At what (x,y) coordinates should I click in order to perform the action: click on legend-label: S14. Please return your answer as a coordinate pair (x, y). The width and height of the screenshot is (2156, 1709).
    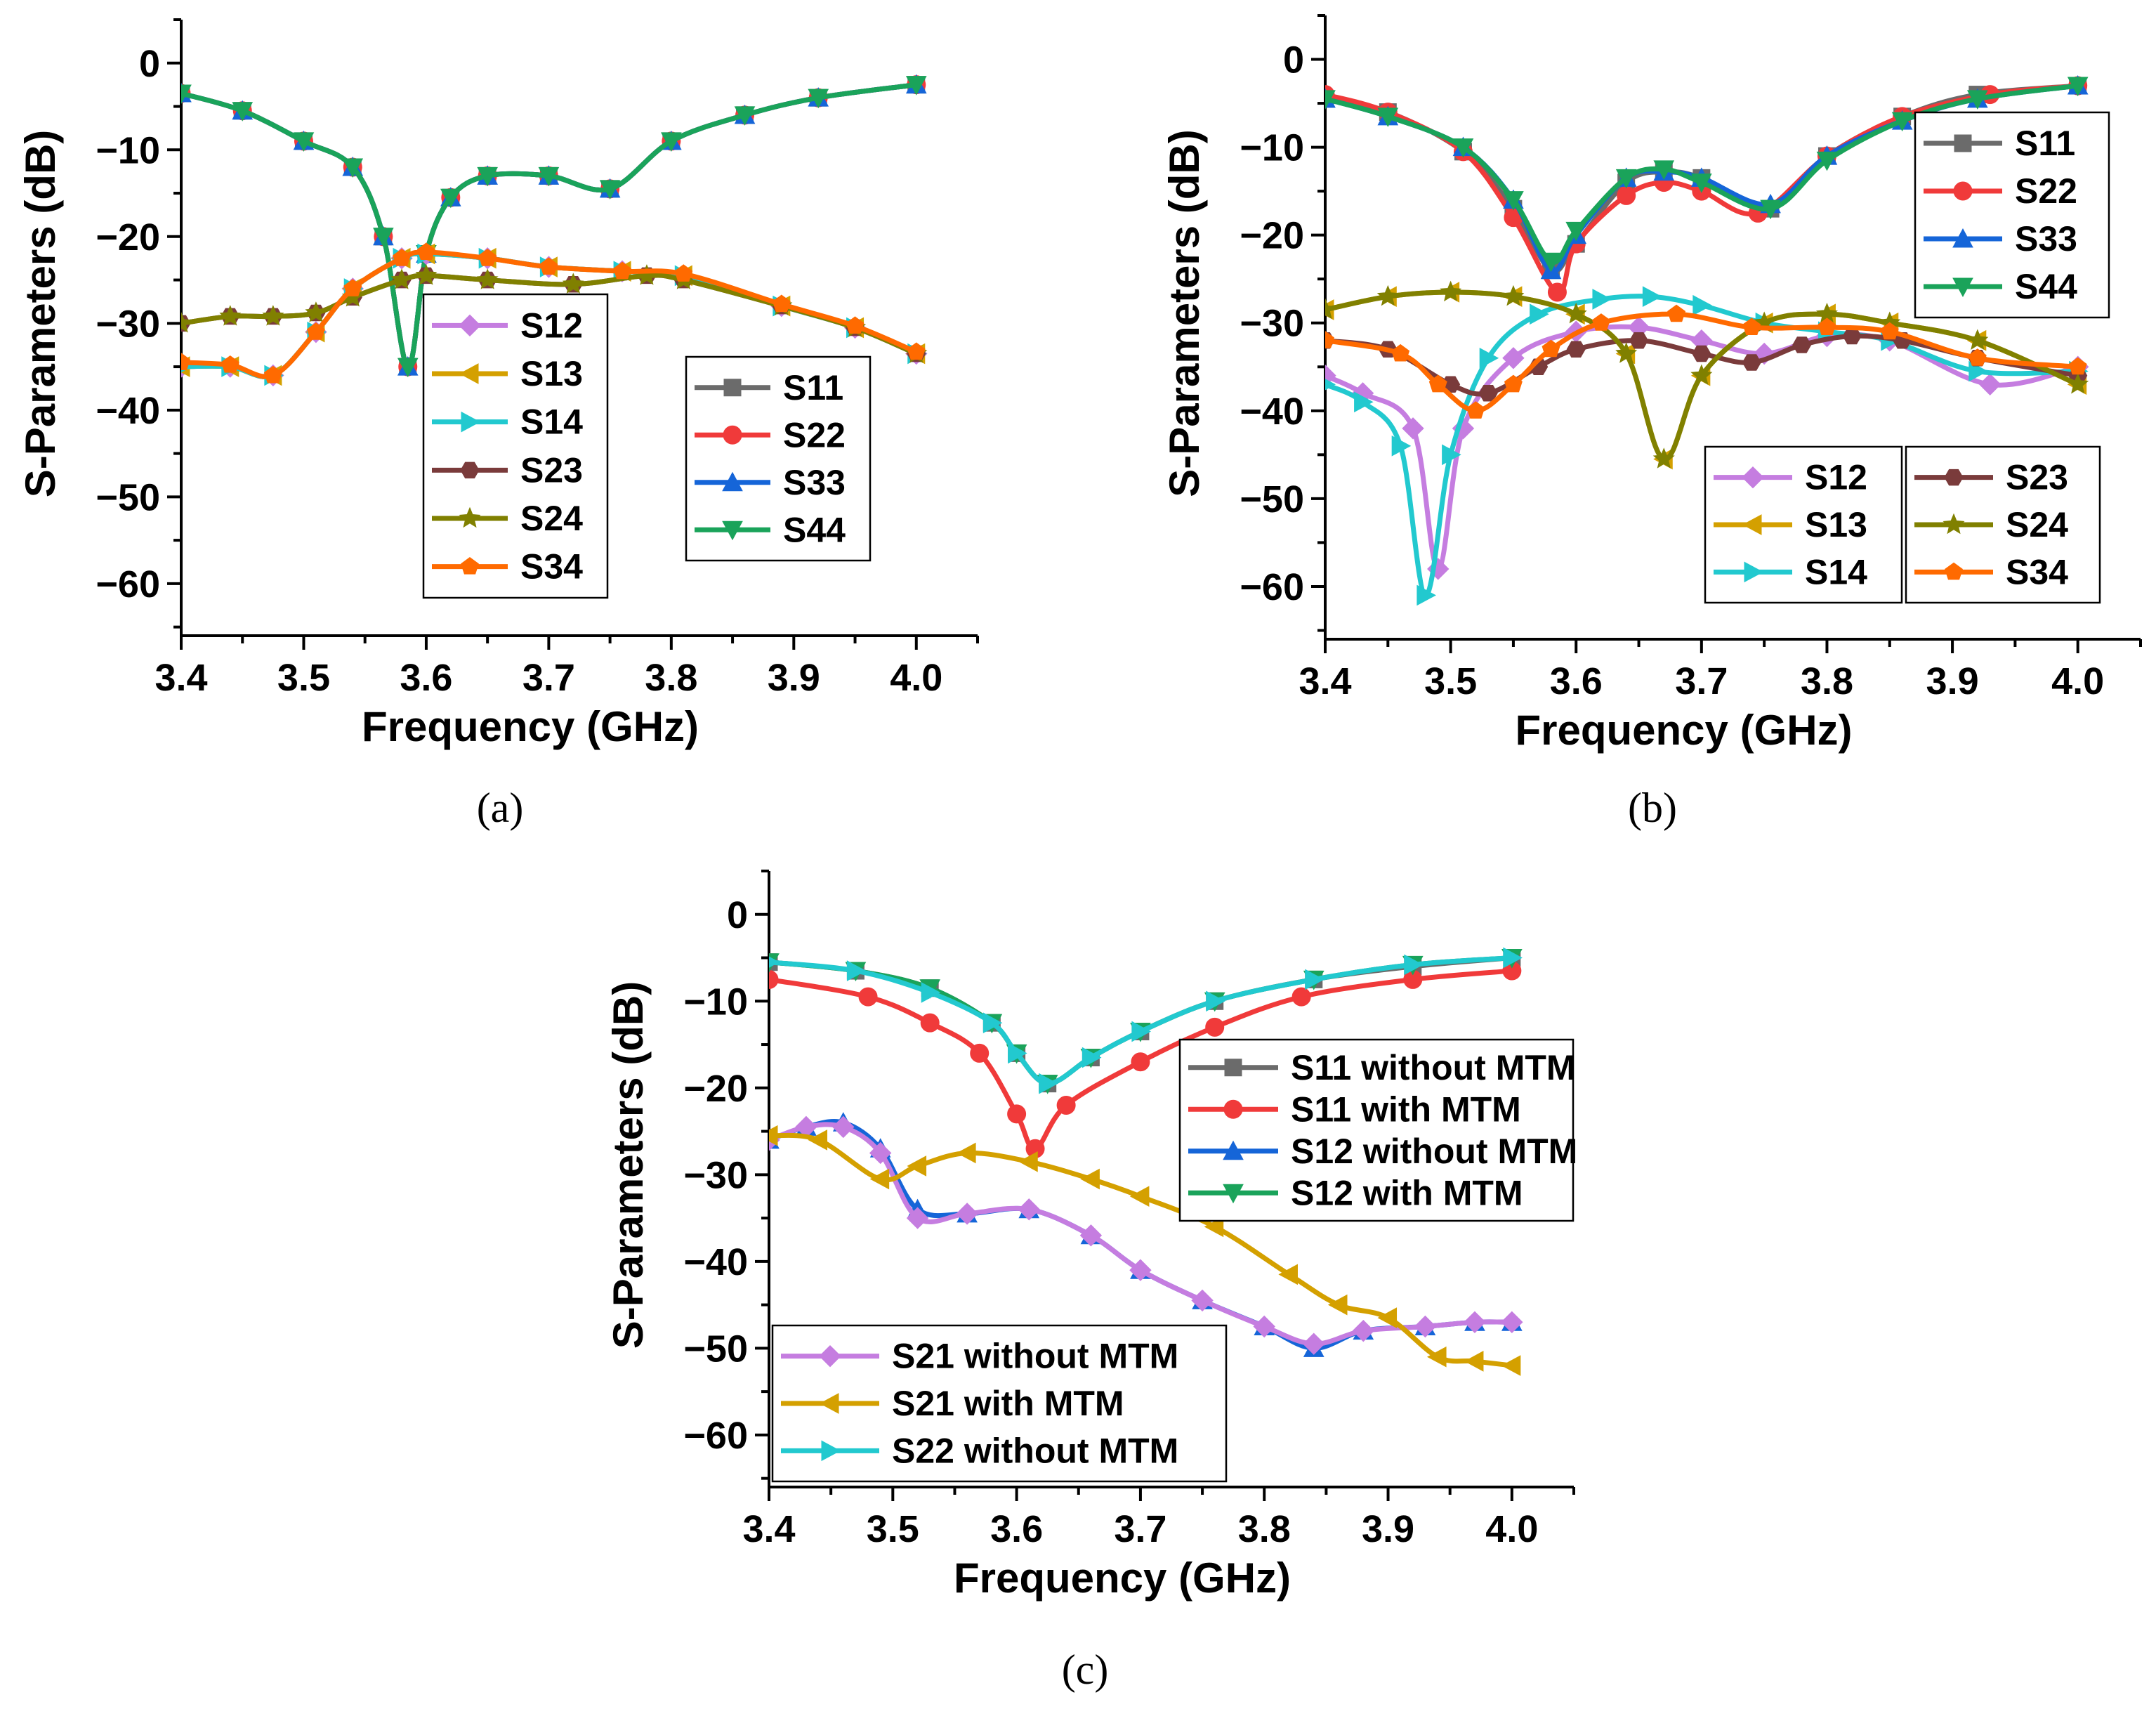
    Looking at the image, I should click on (1836, 571).